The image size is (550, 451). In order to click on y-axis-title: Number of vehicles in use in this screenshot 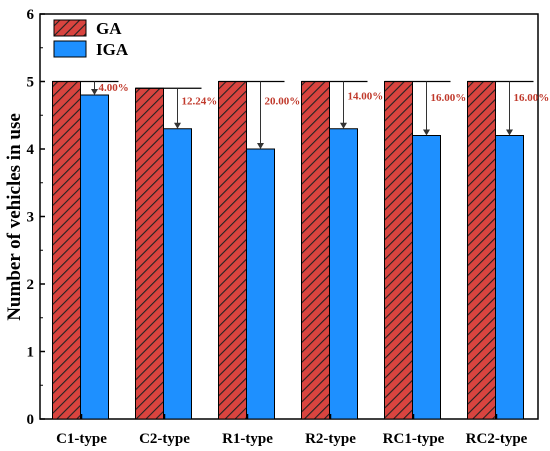, I will do `click(14, 217)`.